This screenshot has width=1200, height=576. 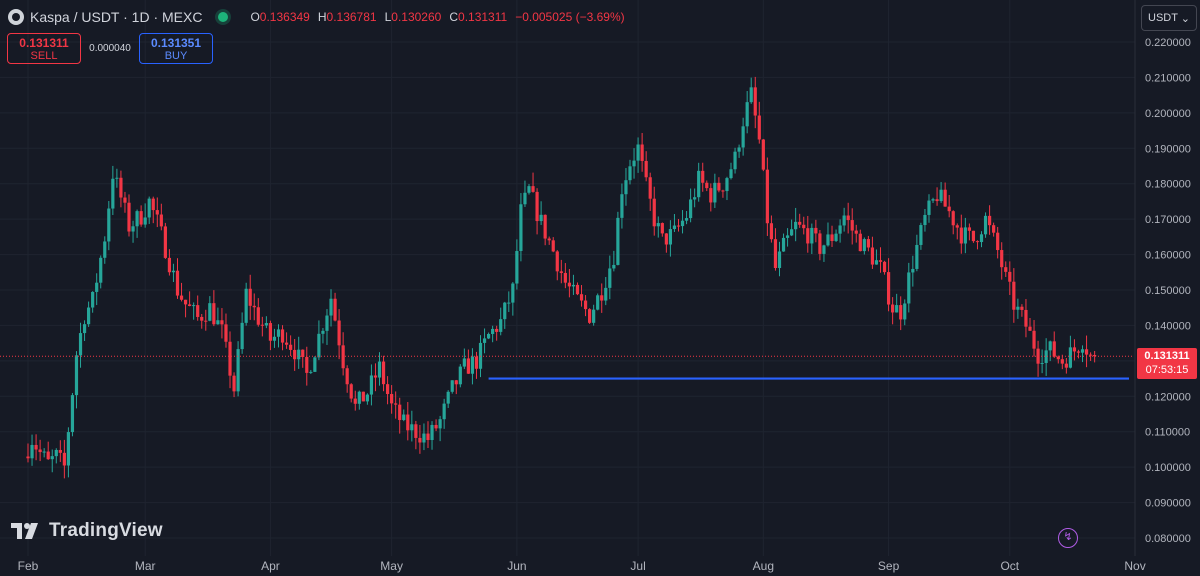 What do you see at coordinates (223, 17) in the screenshot?
I see `market-status-icon` at bounding box center [223, 17].